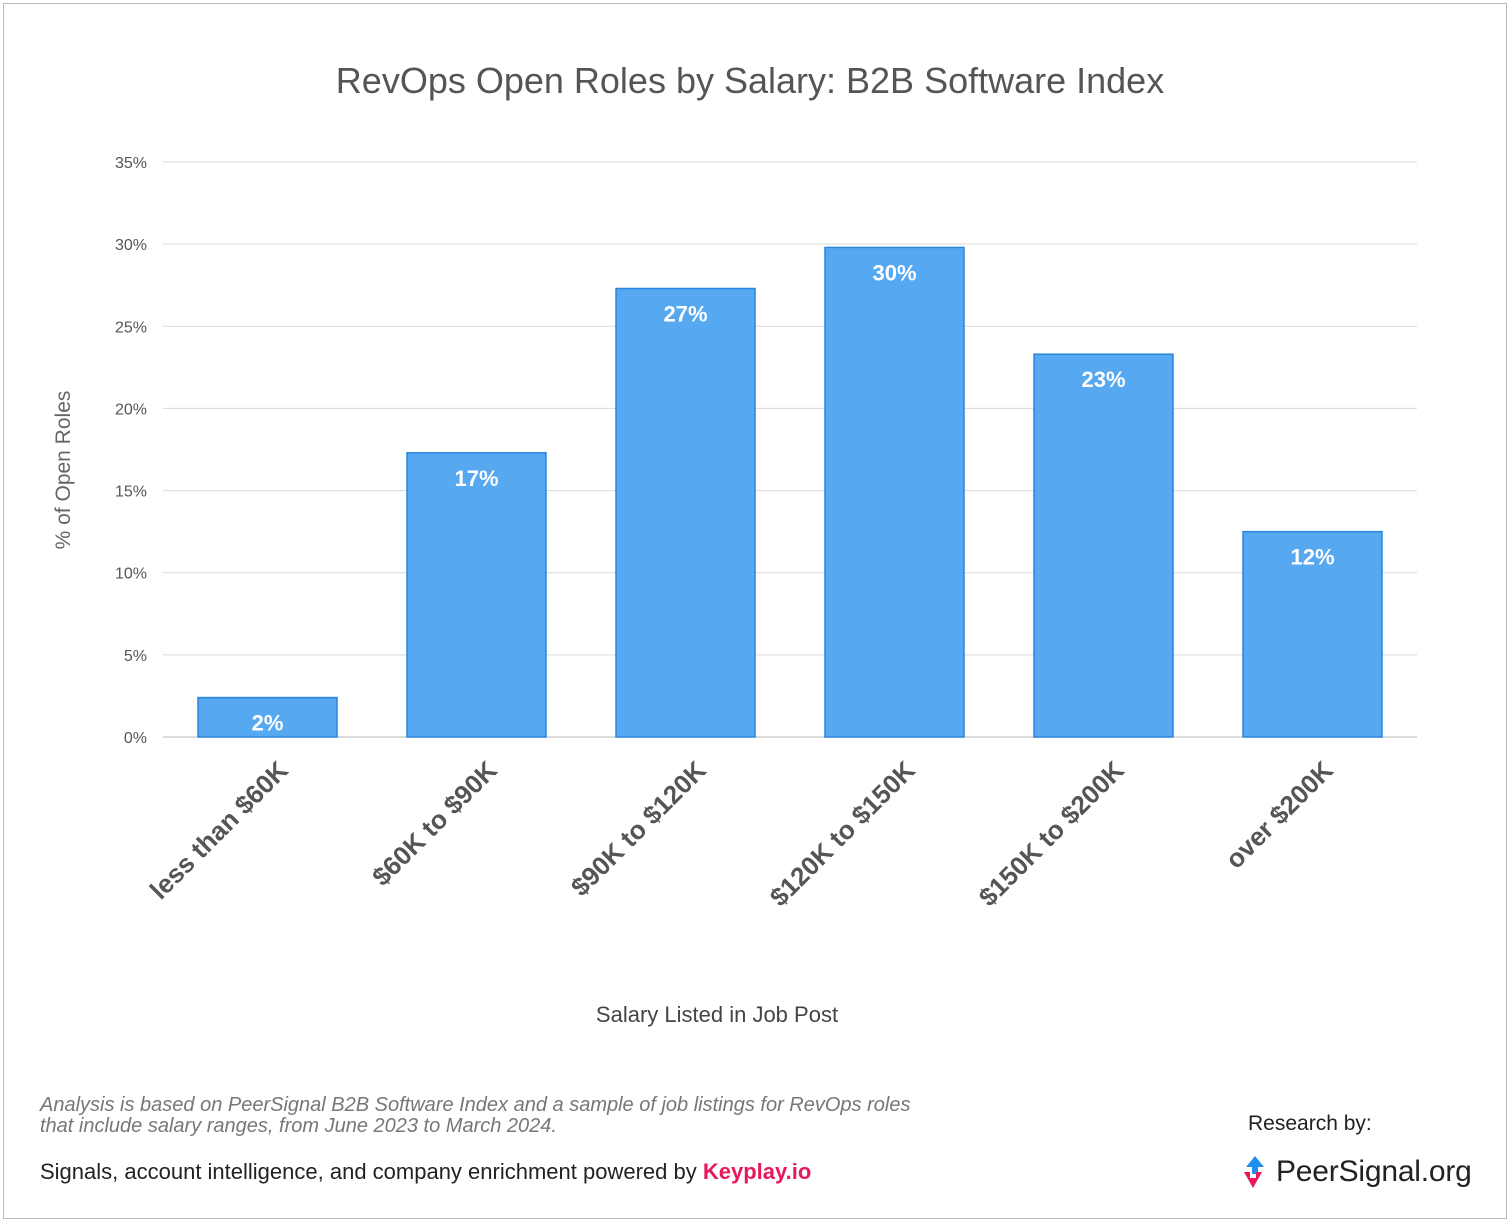 Image resolution: width=1512 pixels, height=1224 pixels. What do you see at coordinates (1051, 833) in the screenshot?
I see `x-tick-label: $150K to $200K` at bounding box center [1051, 833].